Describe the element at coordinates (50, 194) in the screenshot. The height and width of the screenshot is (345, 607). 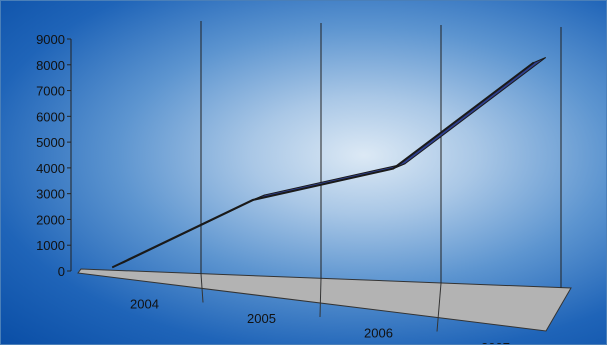
I see `y-tick-label: 3000` at that location.